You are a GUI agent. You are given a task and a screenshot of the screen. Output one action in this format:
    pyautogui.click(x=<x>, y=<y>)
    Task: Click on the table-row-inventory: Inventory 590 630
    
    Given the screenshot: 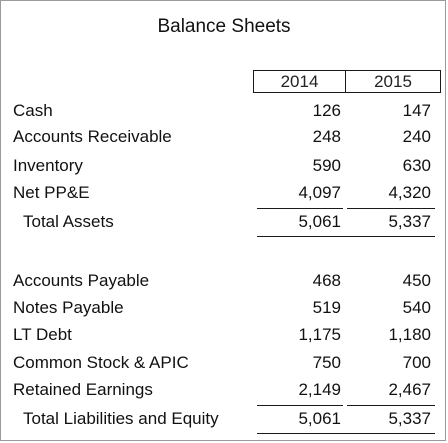 What is the action you would take?
    pyautogui.click(x=224, y=166)
    